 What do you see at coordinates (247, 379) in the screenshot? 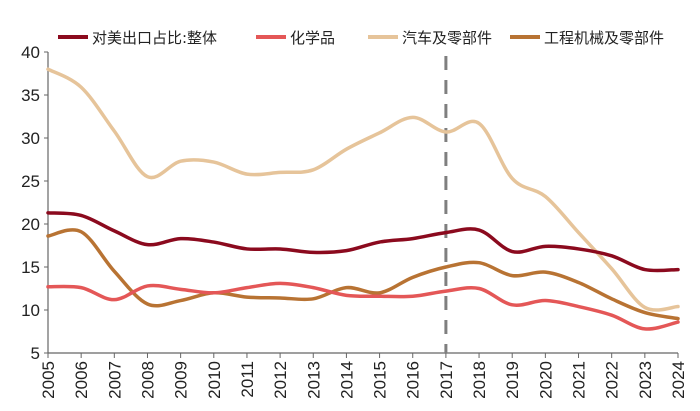
I see `x-tick-label: 2011` at bounding box center [247, 379].